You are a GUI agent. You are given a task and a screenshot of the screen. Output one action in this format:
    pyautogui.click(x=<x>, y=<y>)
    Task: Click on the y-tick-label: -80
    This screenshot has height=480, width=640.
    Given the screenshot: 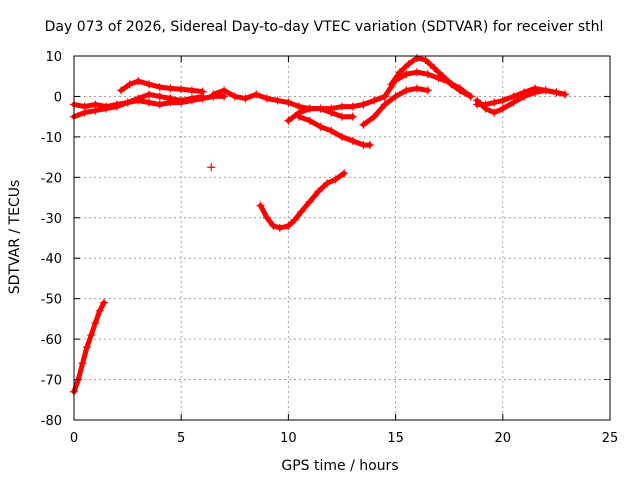 What is the action you would take?
    pyautogui.click(x=51, y=421)
    